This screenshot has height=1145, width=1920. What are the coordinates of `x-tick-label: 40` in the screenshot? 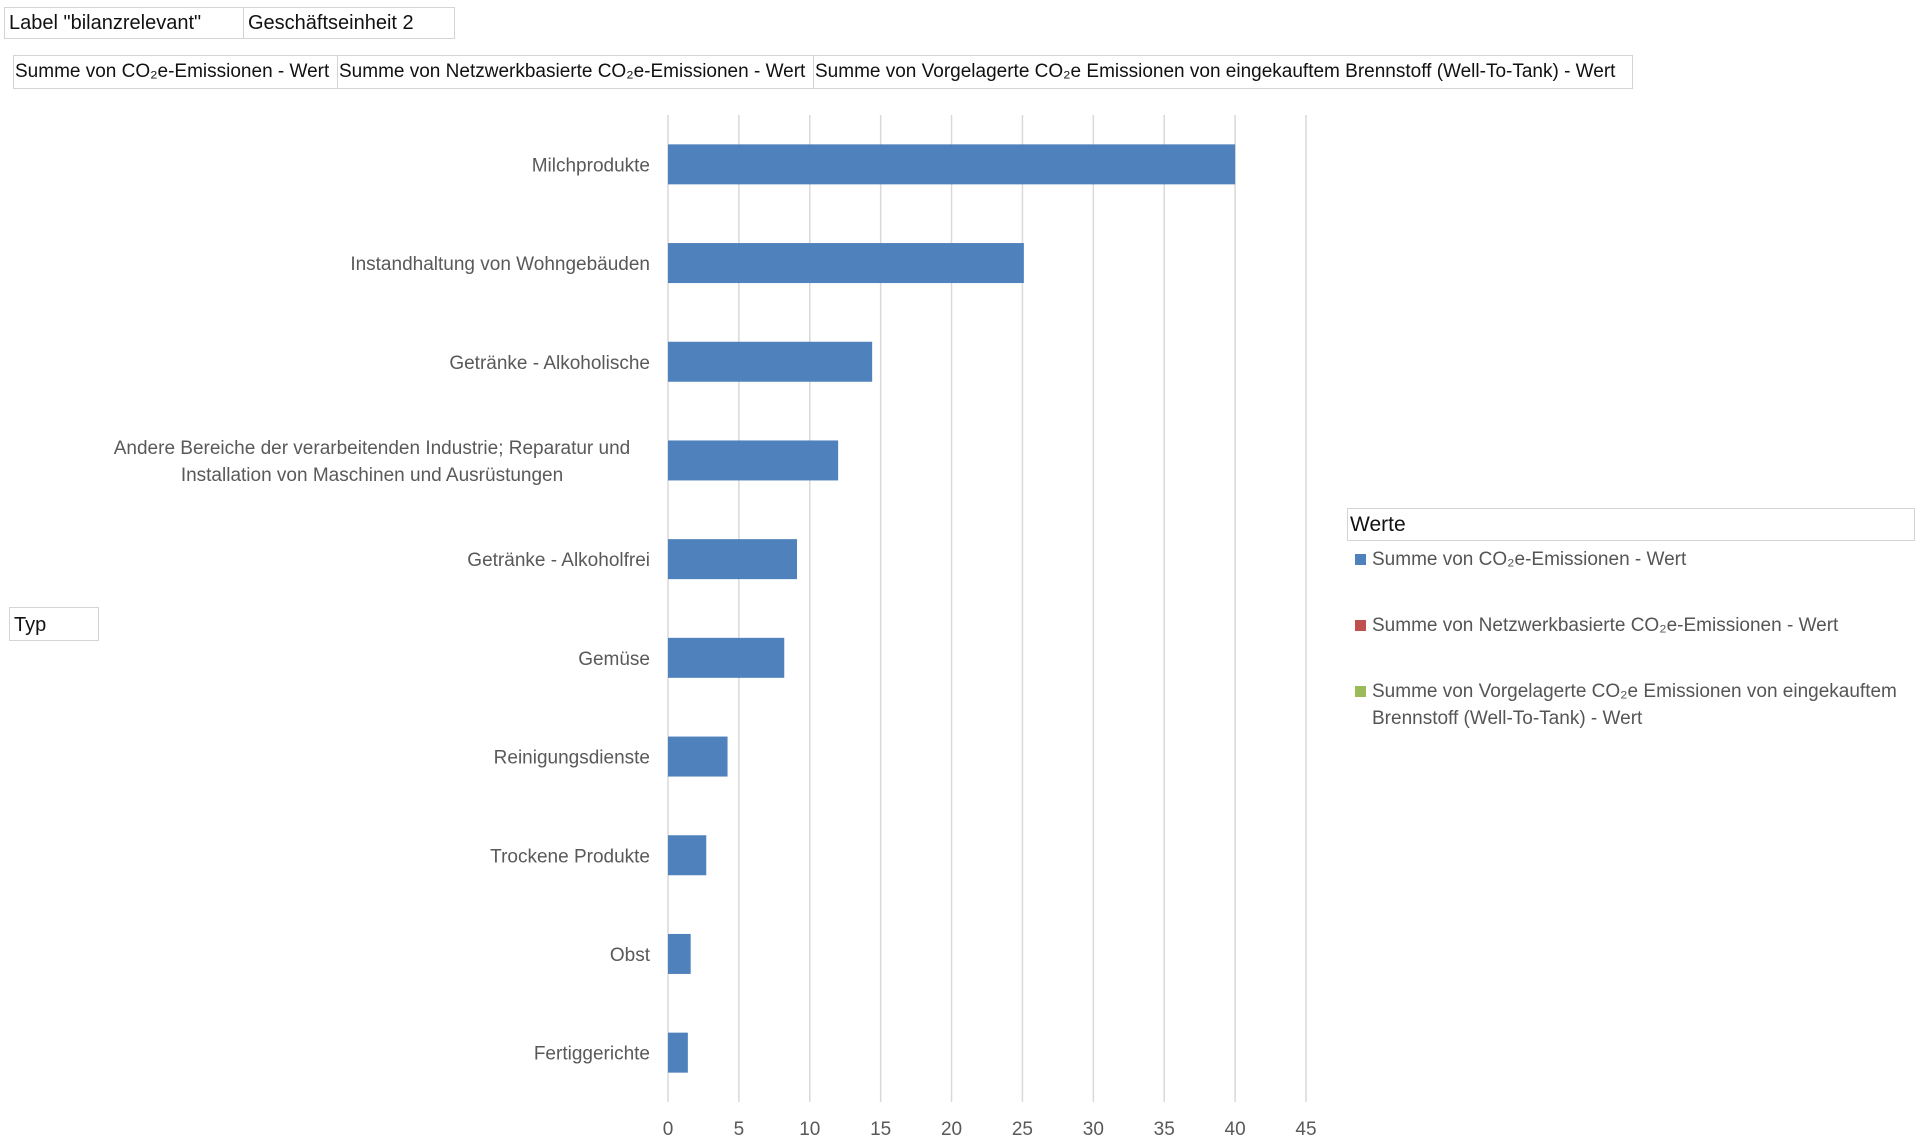 It's located at (1235, 1129).